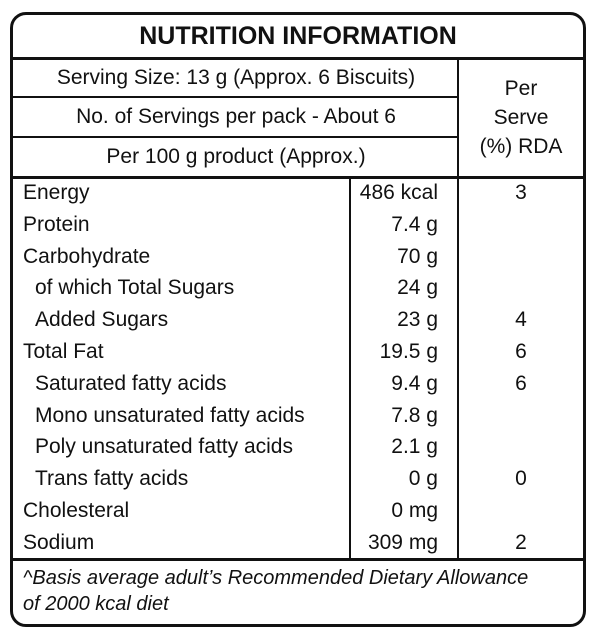  Describe the element at coordinates (59, 542) in the screenshot. I see `nutrient-name: Sodium` at that location.